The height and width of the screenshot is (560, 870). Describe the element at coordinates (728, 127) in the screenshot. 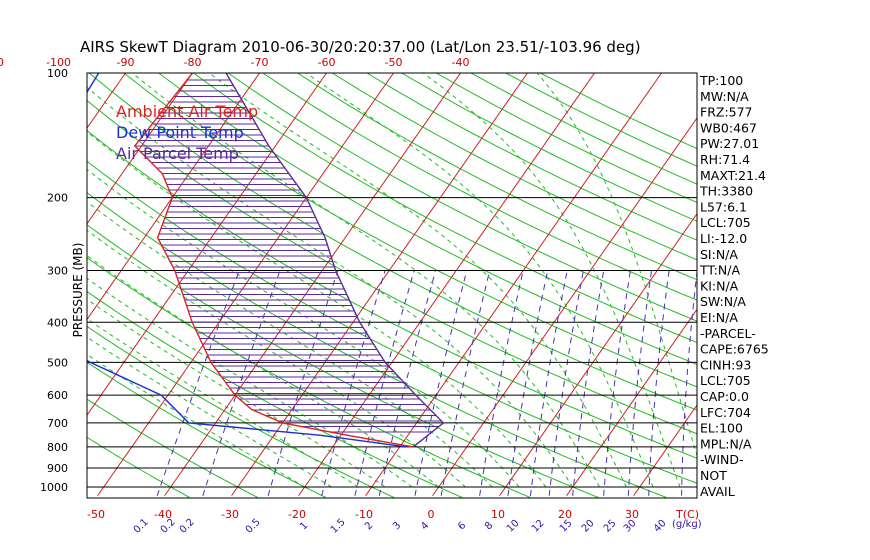

I see `stability-index-item: WB0:467` at that location.